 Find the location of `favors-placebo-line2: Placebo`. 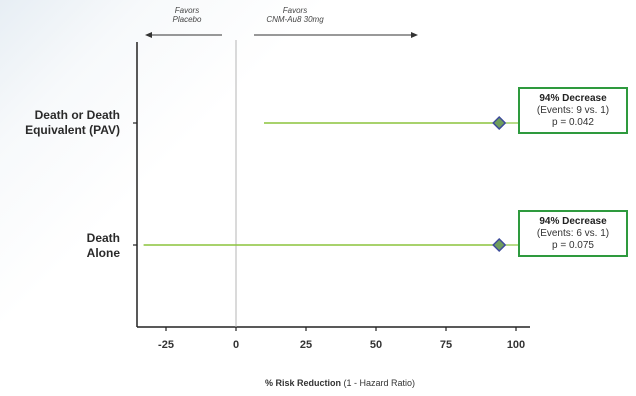

favors-placebo-line2: Placebo is located at coordinates (187, 19).